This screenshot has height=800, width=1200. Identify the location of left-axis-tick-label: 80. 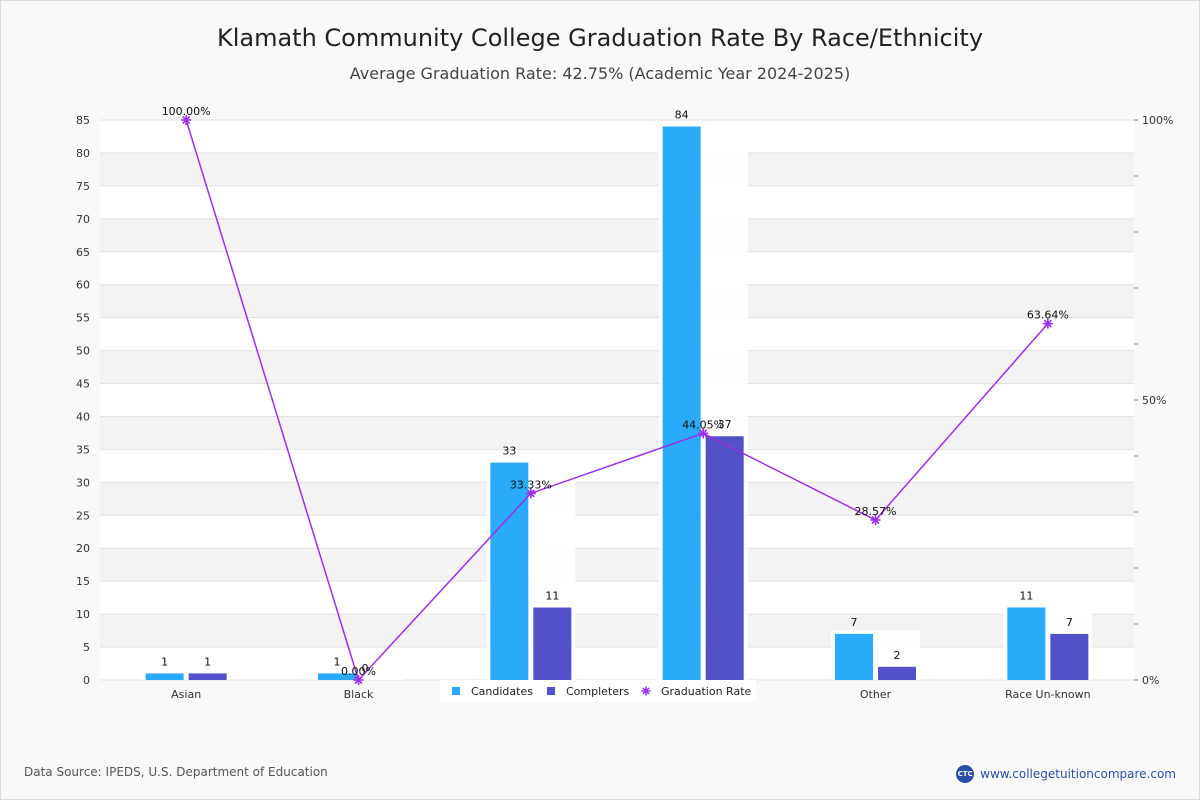
(83, 153).